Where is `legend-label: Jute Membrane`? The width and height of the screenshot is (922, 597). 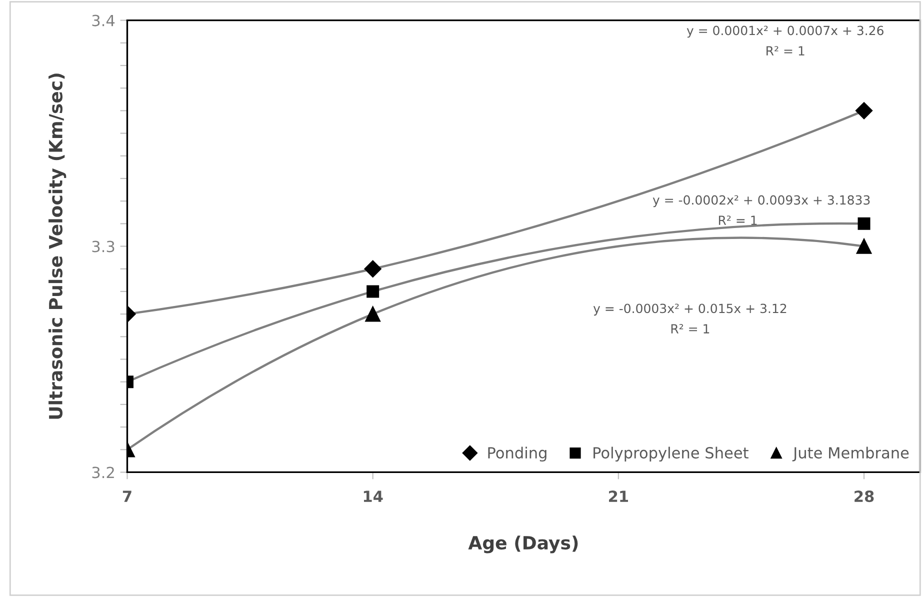 legend-label: Jute Membrane is located at coordinates (850, 454).